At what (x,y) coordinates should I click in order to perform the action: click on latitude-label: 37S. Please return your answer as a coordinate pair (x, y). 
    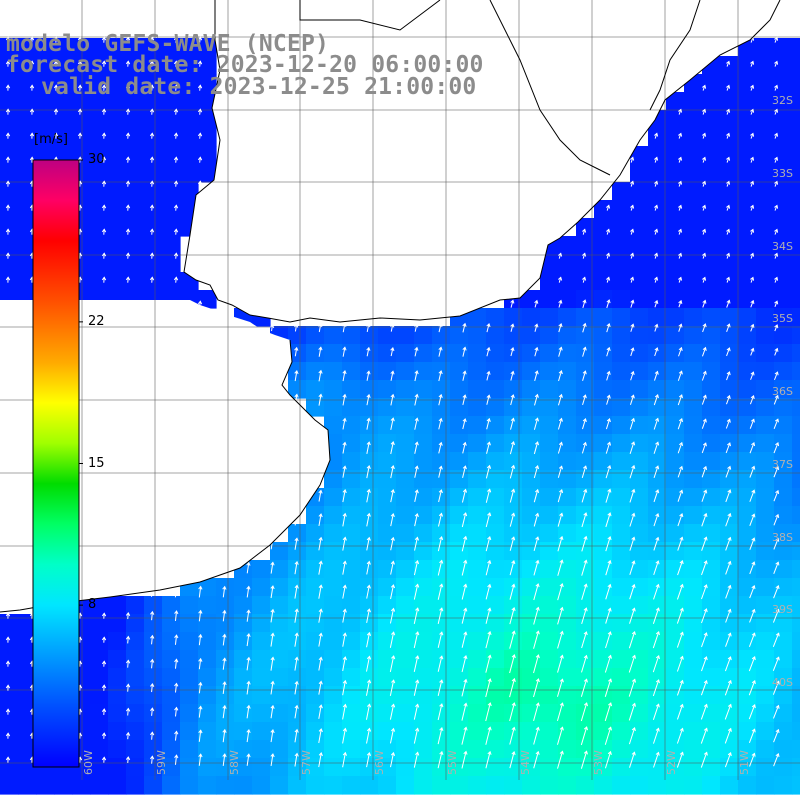
    Looking at the image, I should click on (782, 464).